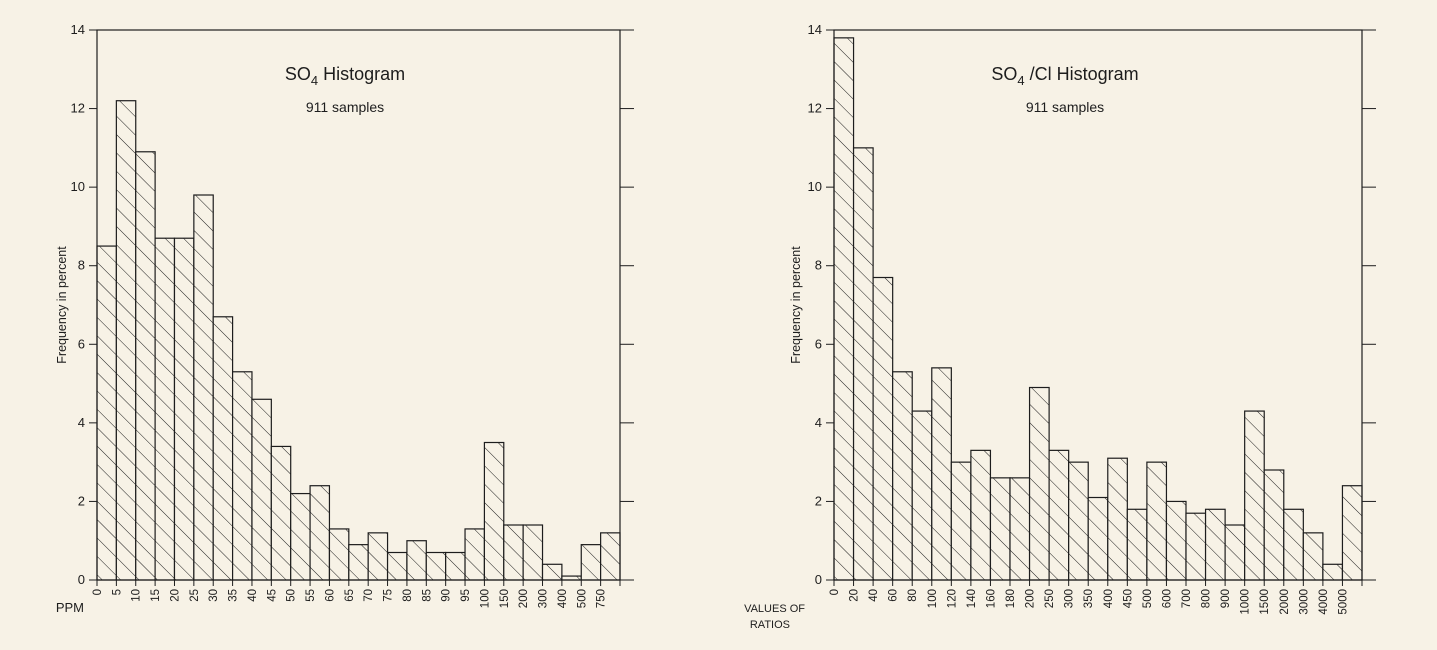 This screenshot has width=1437, height=650. Describe the element at coordinates (345, 76) in the screenshot. I see `chart-title: SO4 Histogram` at that location.